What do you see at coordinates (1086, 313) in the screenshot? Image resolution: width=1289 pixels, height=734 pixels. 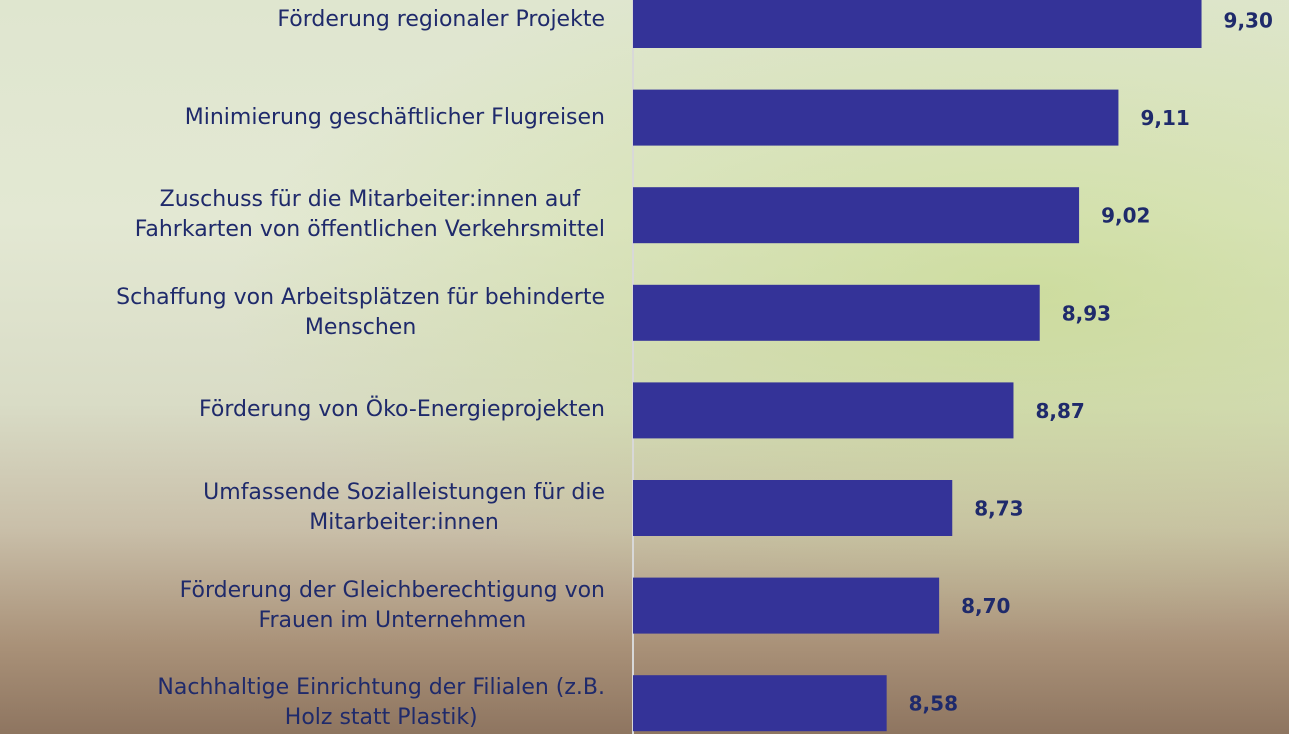 I see `value-label: 8,93` at bounding box center [1086, 313].